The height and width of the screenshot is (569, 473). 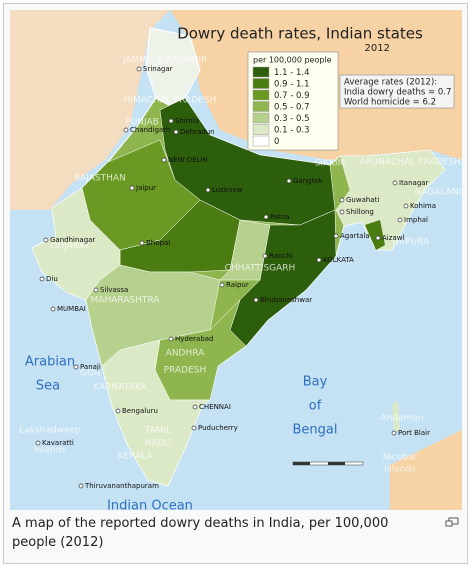 What do you see at coordinates (355, 236) in the screenshot?
I see `city-label: Agartala` at bounding box center [355, 236].